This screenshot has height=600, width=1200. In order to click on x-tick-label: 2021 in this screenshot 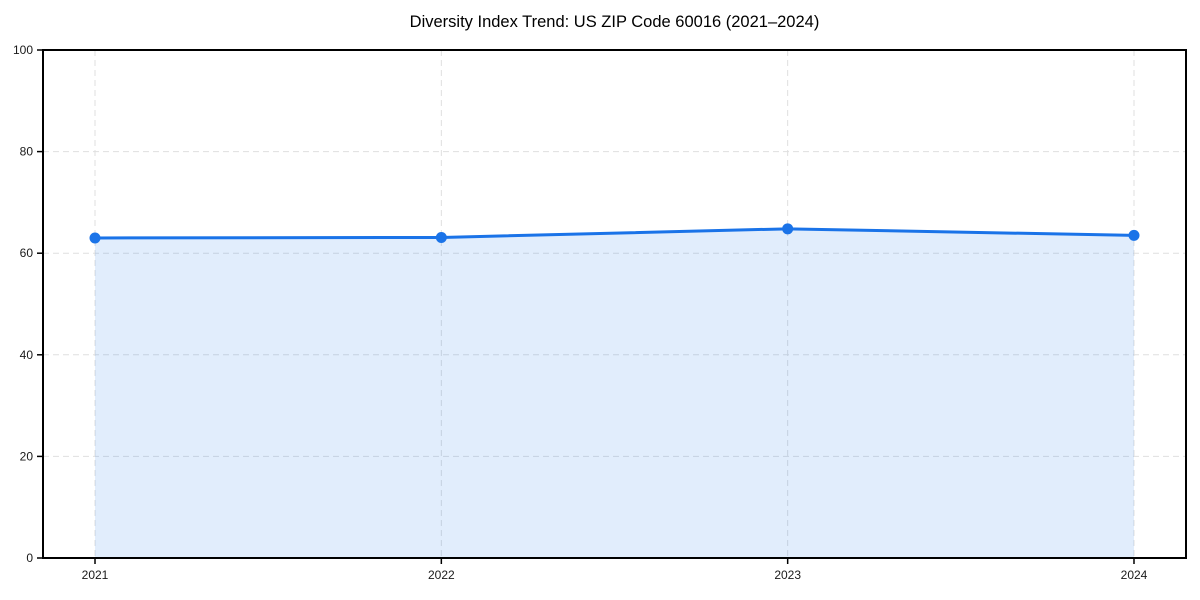, I will do `click(95, 575)`.